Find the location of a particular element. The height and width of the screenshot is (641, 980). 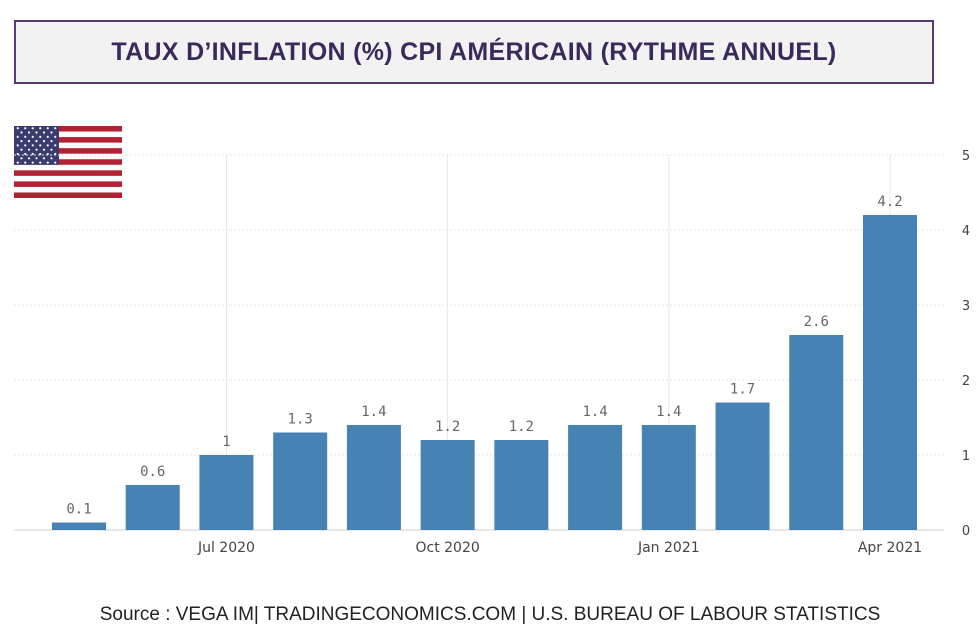

x-tick-label: Jul 2020 is located at coordinates (226, 548).